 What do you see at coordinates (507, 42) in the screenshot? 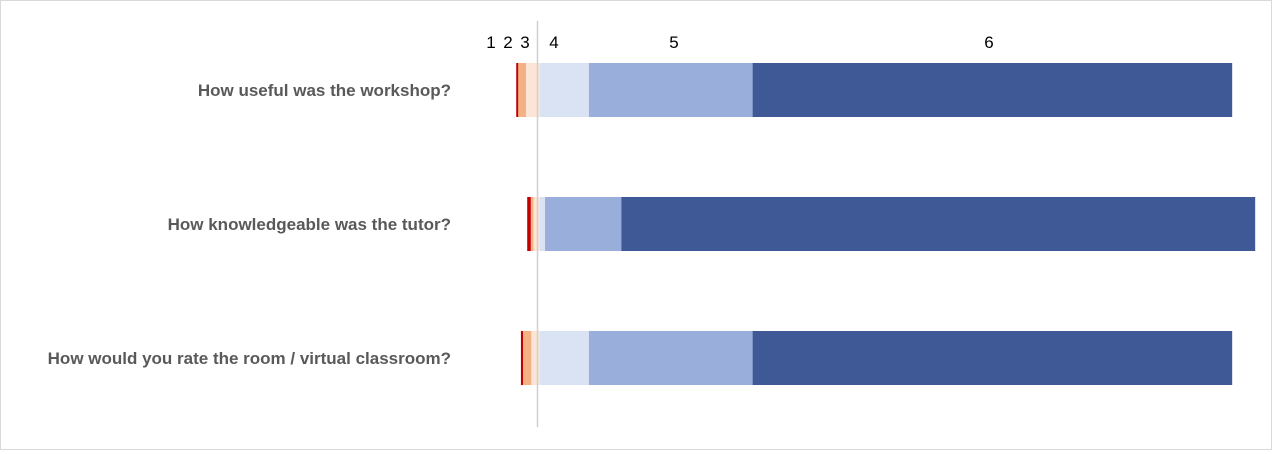
I see `legend-label-2: 2` at bounding box center [507, 42].